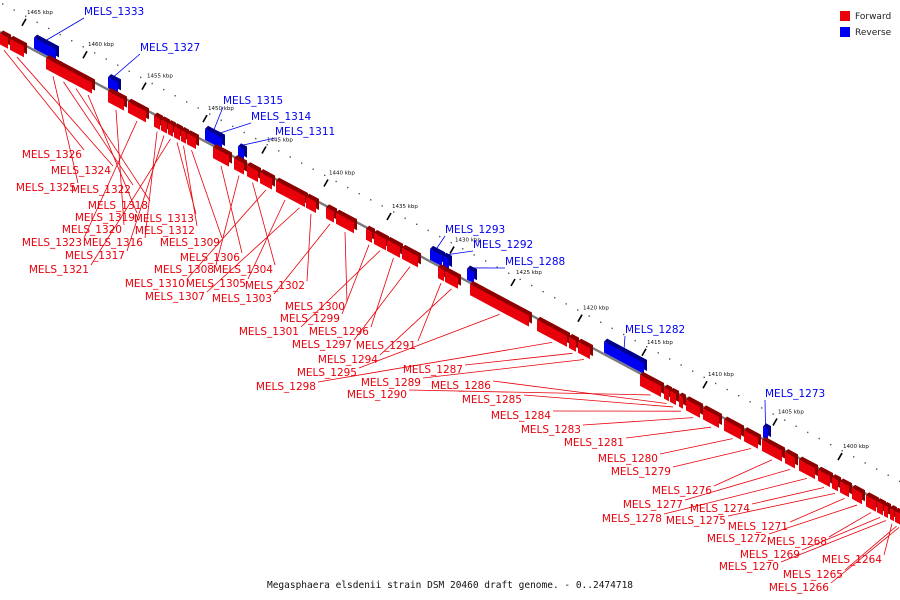 Image resolution: width=900 pixels, height=600 pixels. What do you see at coordinates (720, 509) in the screenshot?
I see `gene-label-forward: MELS_1274` at bounding box center [720, 509].